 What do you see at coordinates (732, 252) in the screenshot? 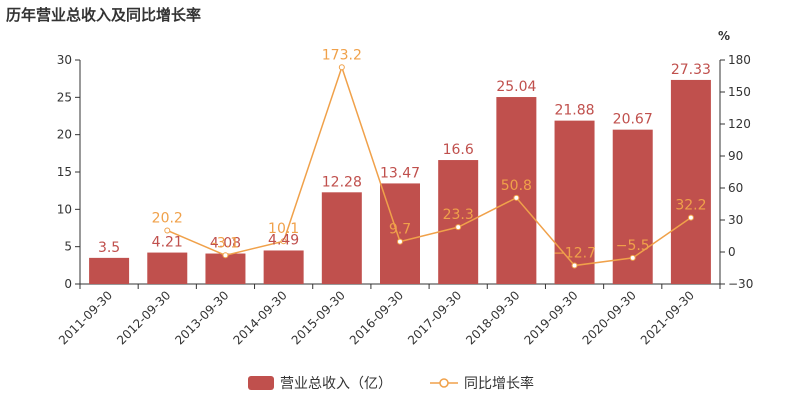
I see `right-tick-label: 0` at bounding box center [732, 252].